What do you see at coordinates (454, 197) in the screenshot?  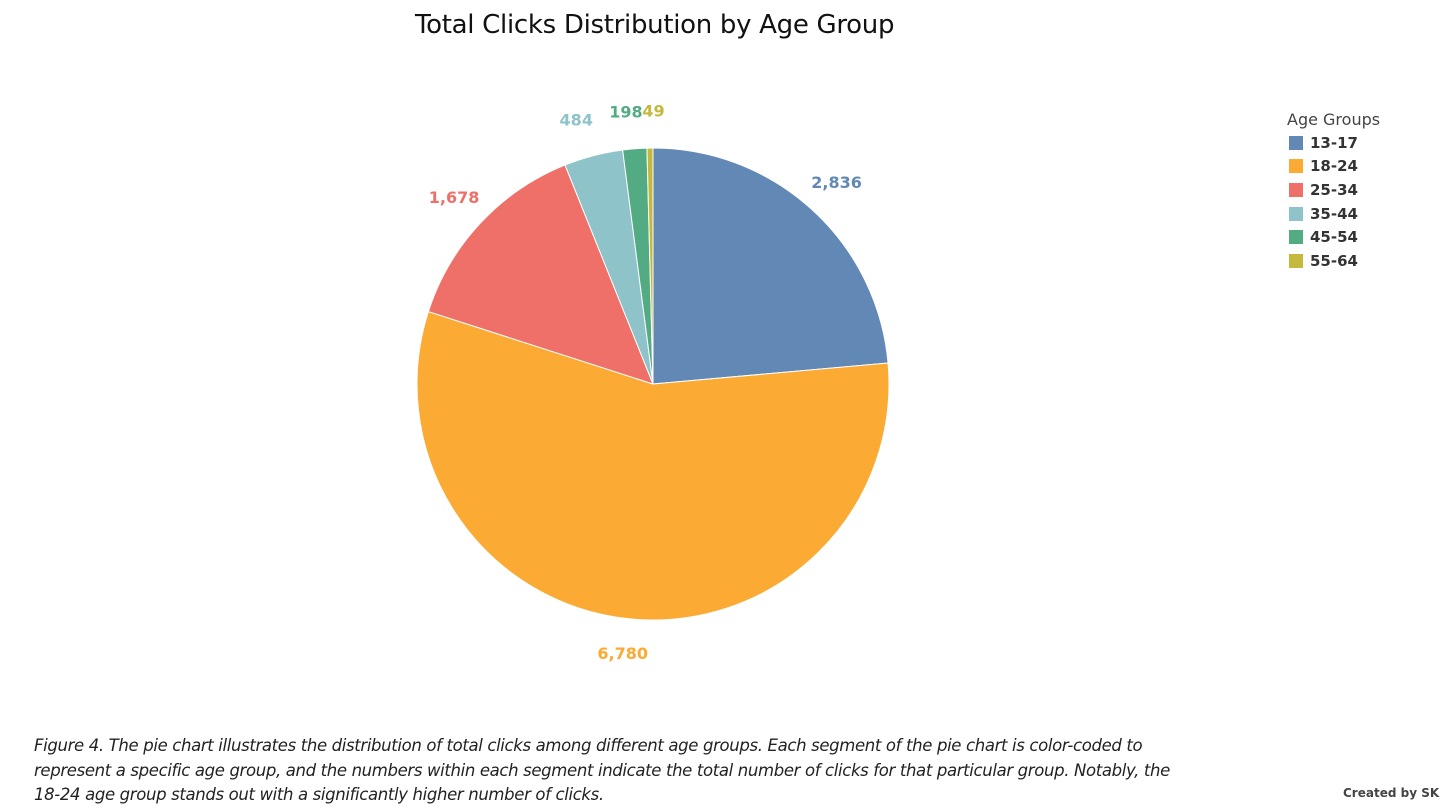 I see `data-label-25-34: 1,678` at bounding box center [454, 197].